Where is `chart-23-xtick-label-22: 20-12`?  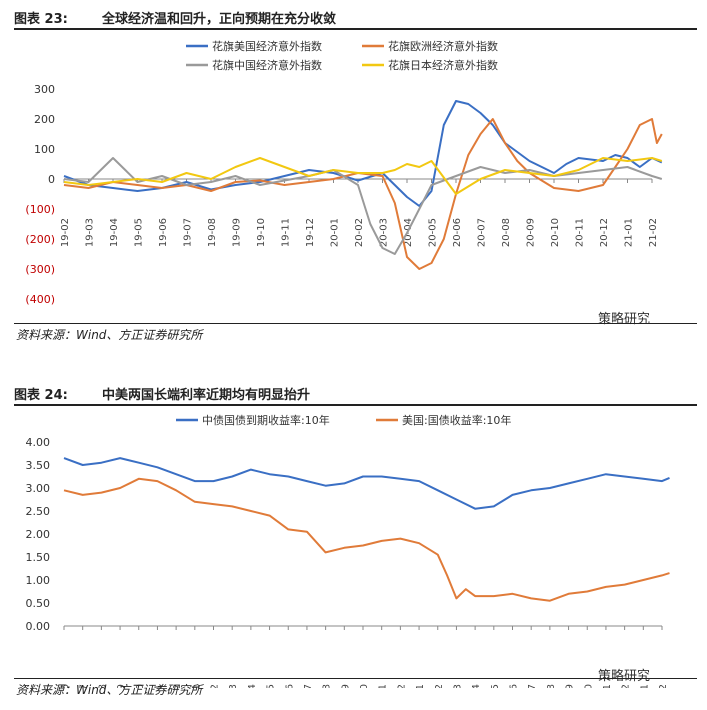 chart-23-xtick-label-22: 20-12 is located at coordinates (604, 232).